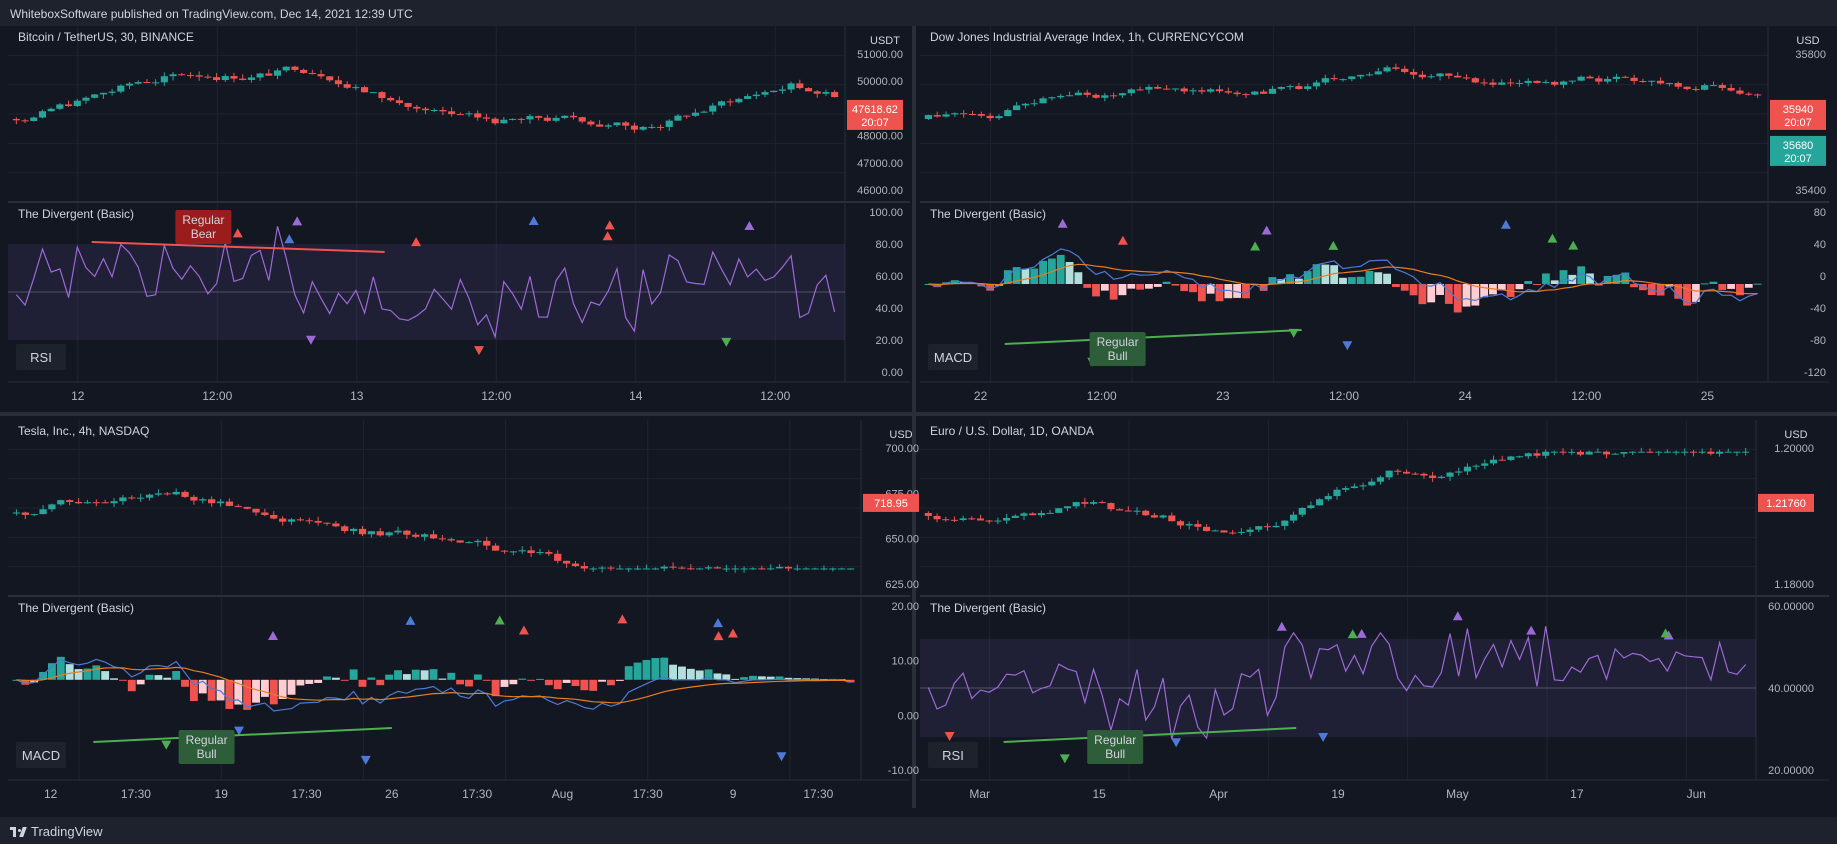  I want to click on price-axis-tick: 48000.00, so click(880, 137).